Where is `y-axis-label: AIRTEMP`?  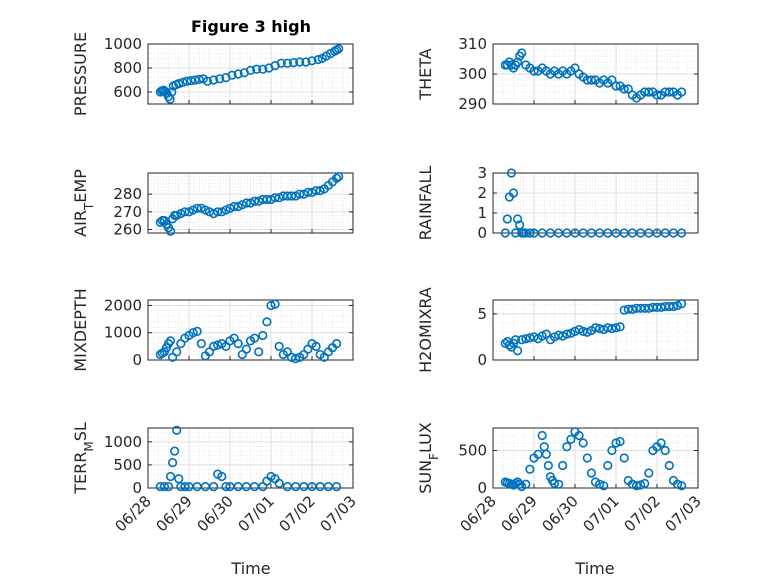 y-axis-label: AIRTEMP is located at coordinates (83, 203).